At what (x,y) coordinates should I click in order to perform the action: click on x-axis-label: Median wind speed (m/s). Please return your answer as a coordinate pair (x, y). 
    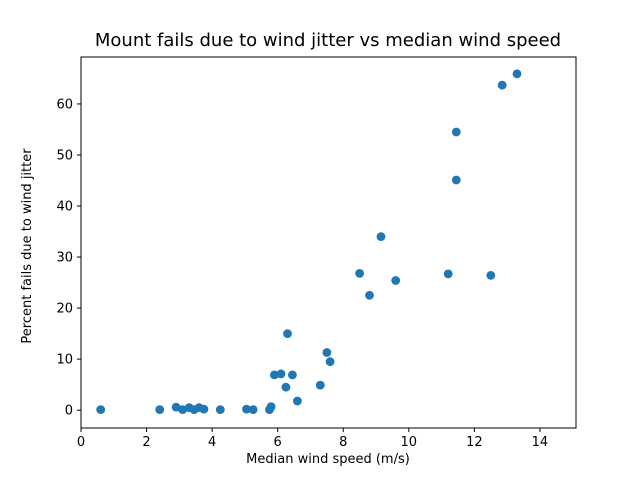
    Looking at the image, I should click on (328, 459).